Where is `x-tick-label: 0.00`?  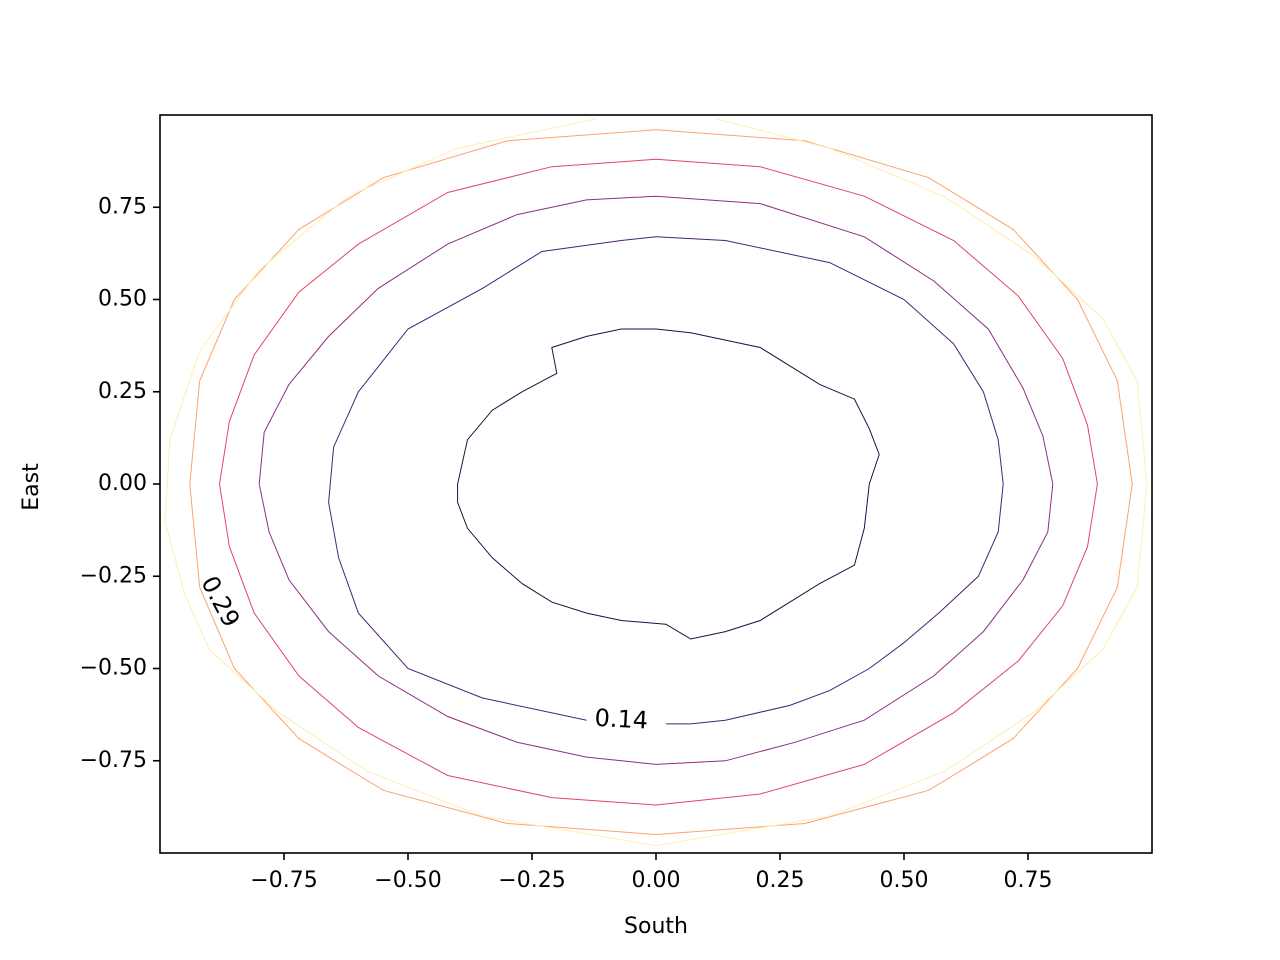
x-tick-label: 0.00 is located at coordinates (656, 880).